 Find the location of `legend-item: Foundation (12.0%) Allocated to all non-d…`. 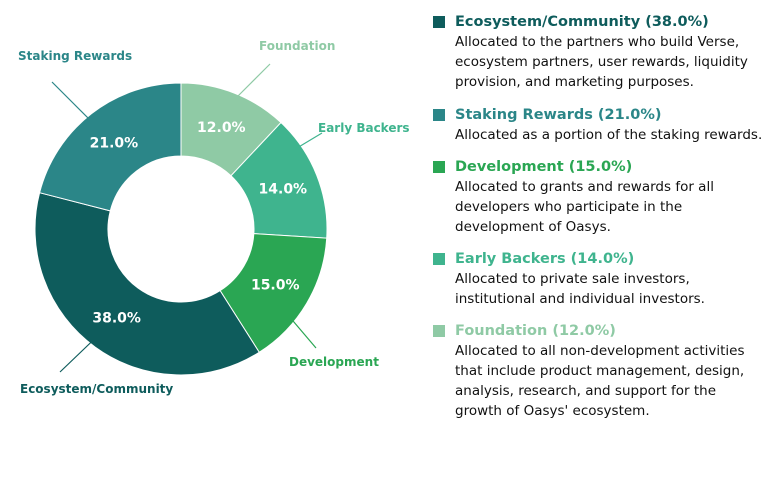

legend-item: Foundation (12.0%) Allocated to all non-d… is located at coordinates (598, 371).